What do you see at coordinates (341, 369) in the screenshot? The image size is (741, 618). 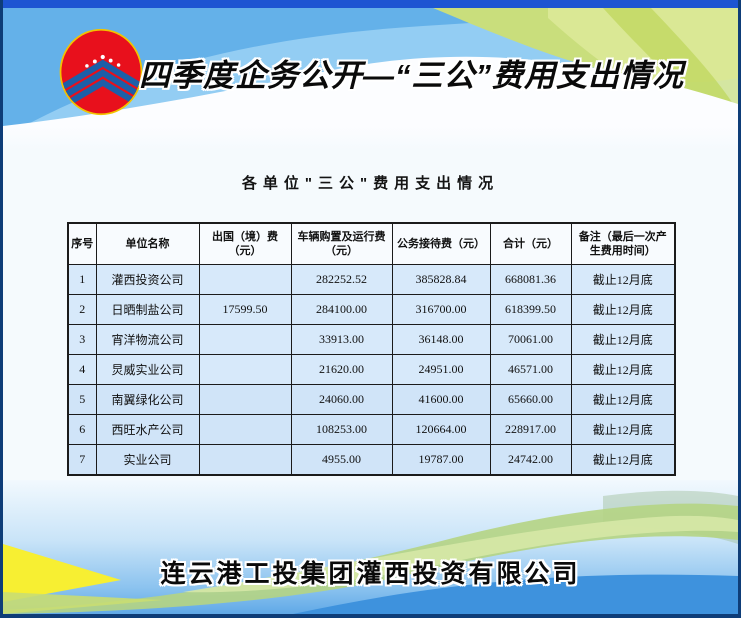 I see `cell-vehicle-fee: 21620.00` at bounding box center [341, 369].